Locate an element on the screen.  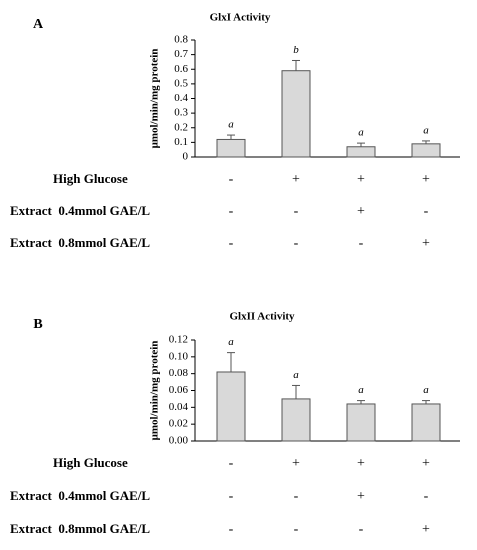
y-tick-label: 0 is located at coordinates (186, 157).